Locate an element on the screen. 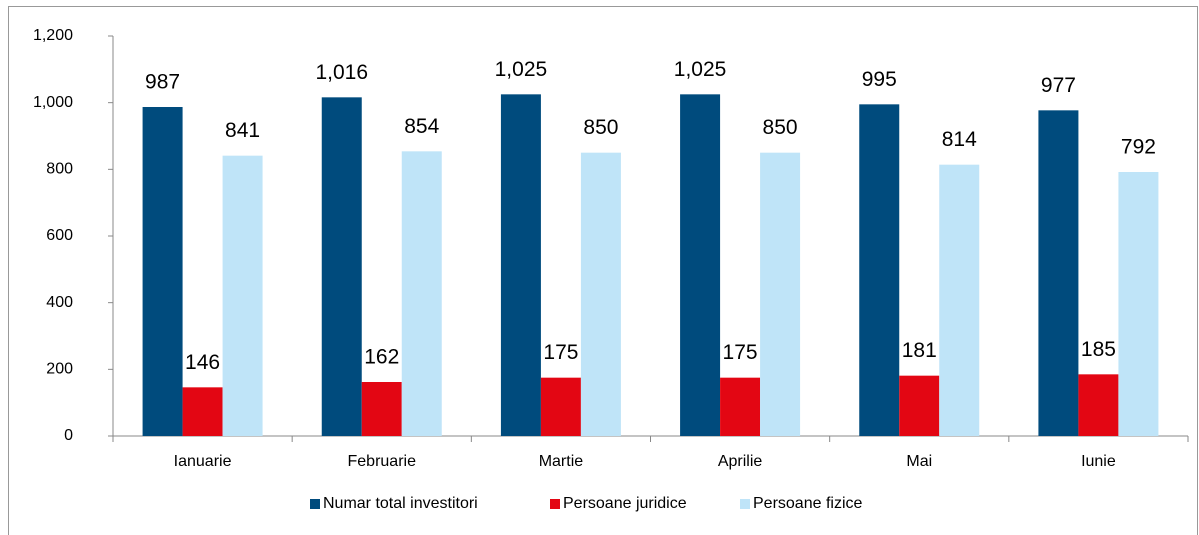 The width and height of the screenshot is (1199, 535). data-label: 841 is located at coordinates (242, 130).